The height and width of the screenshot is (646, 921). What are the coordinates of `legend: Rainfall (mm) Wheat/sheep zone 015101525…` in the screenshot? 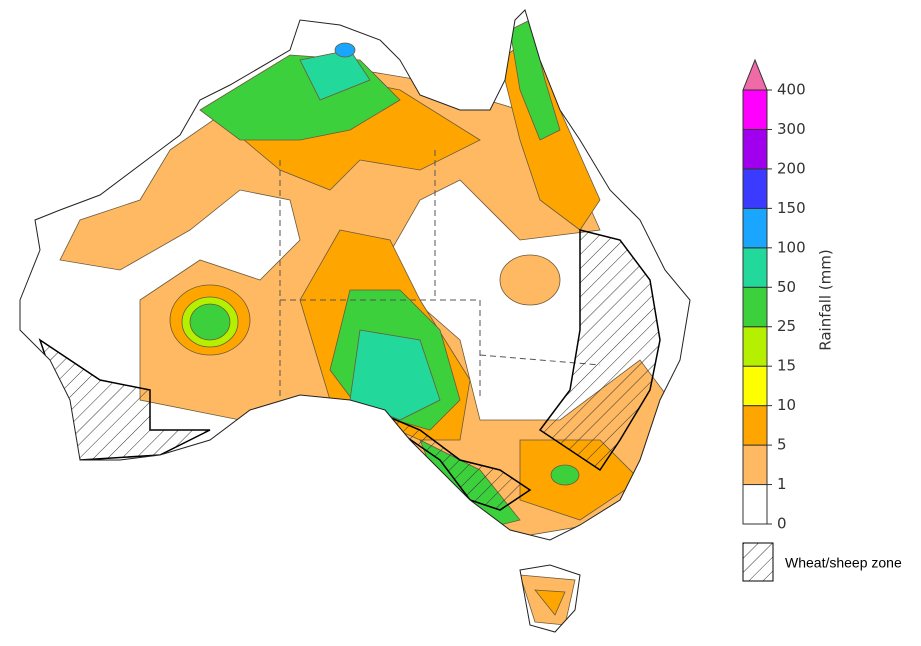 It's located at (822, 320).